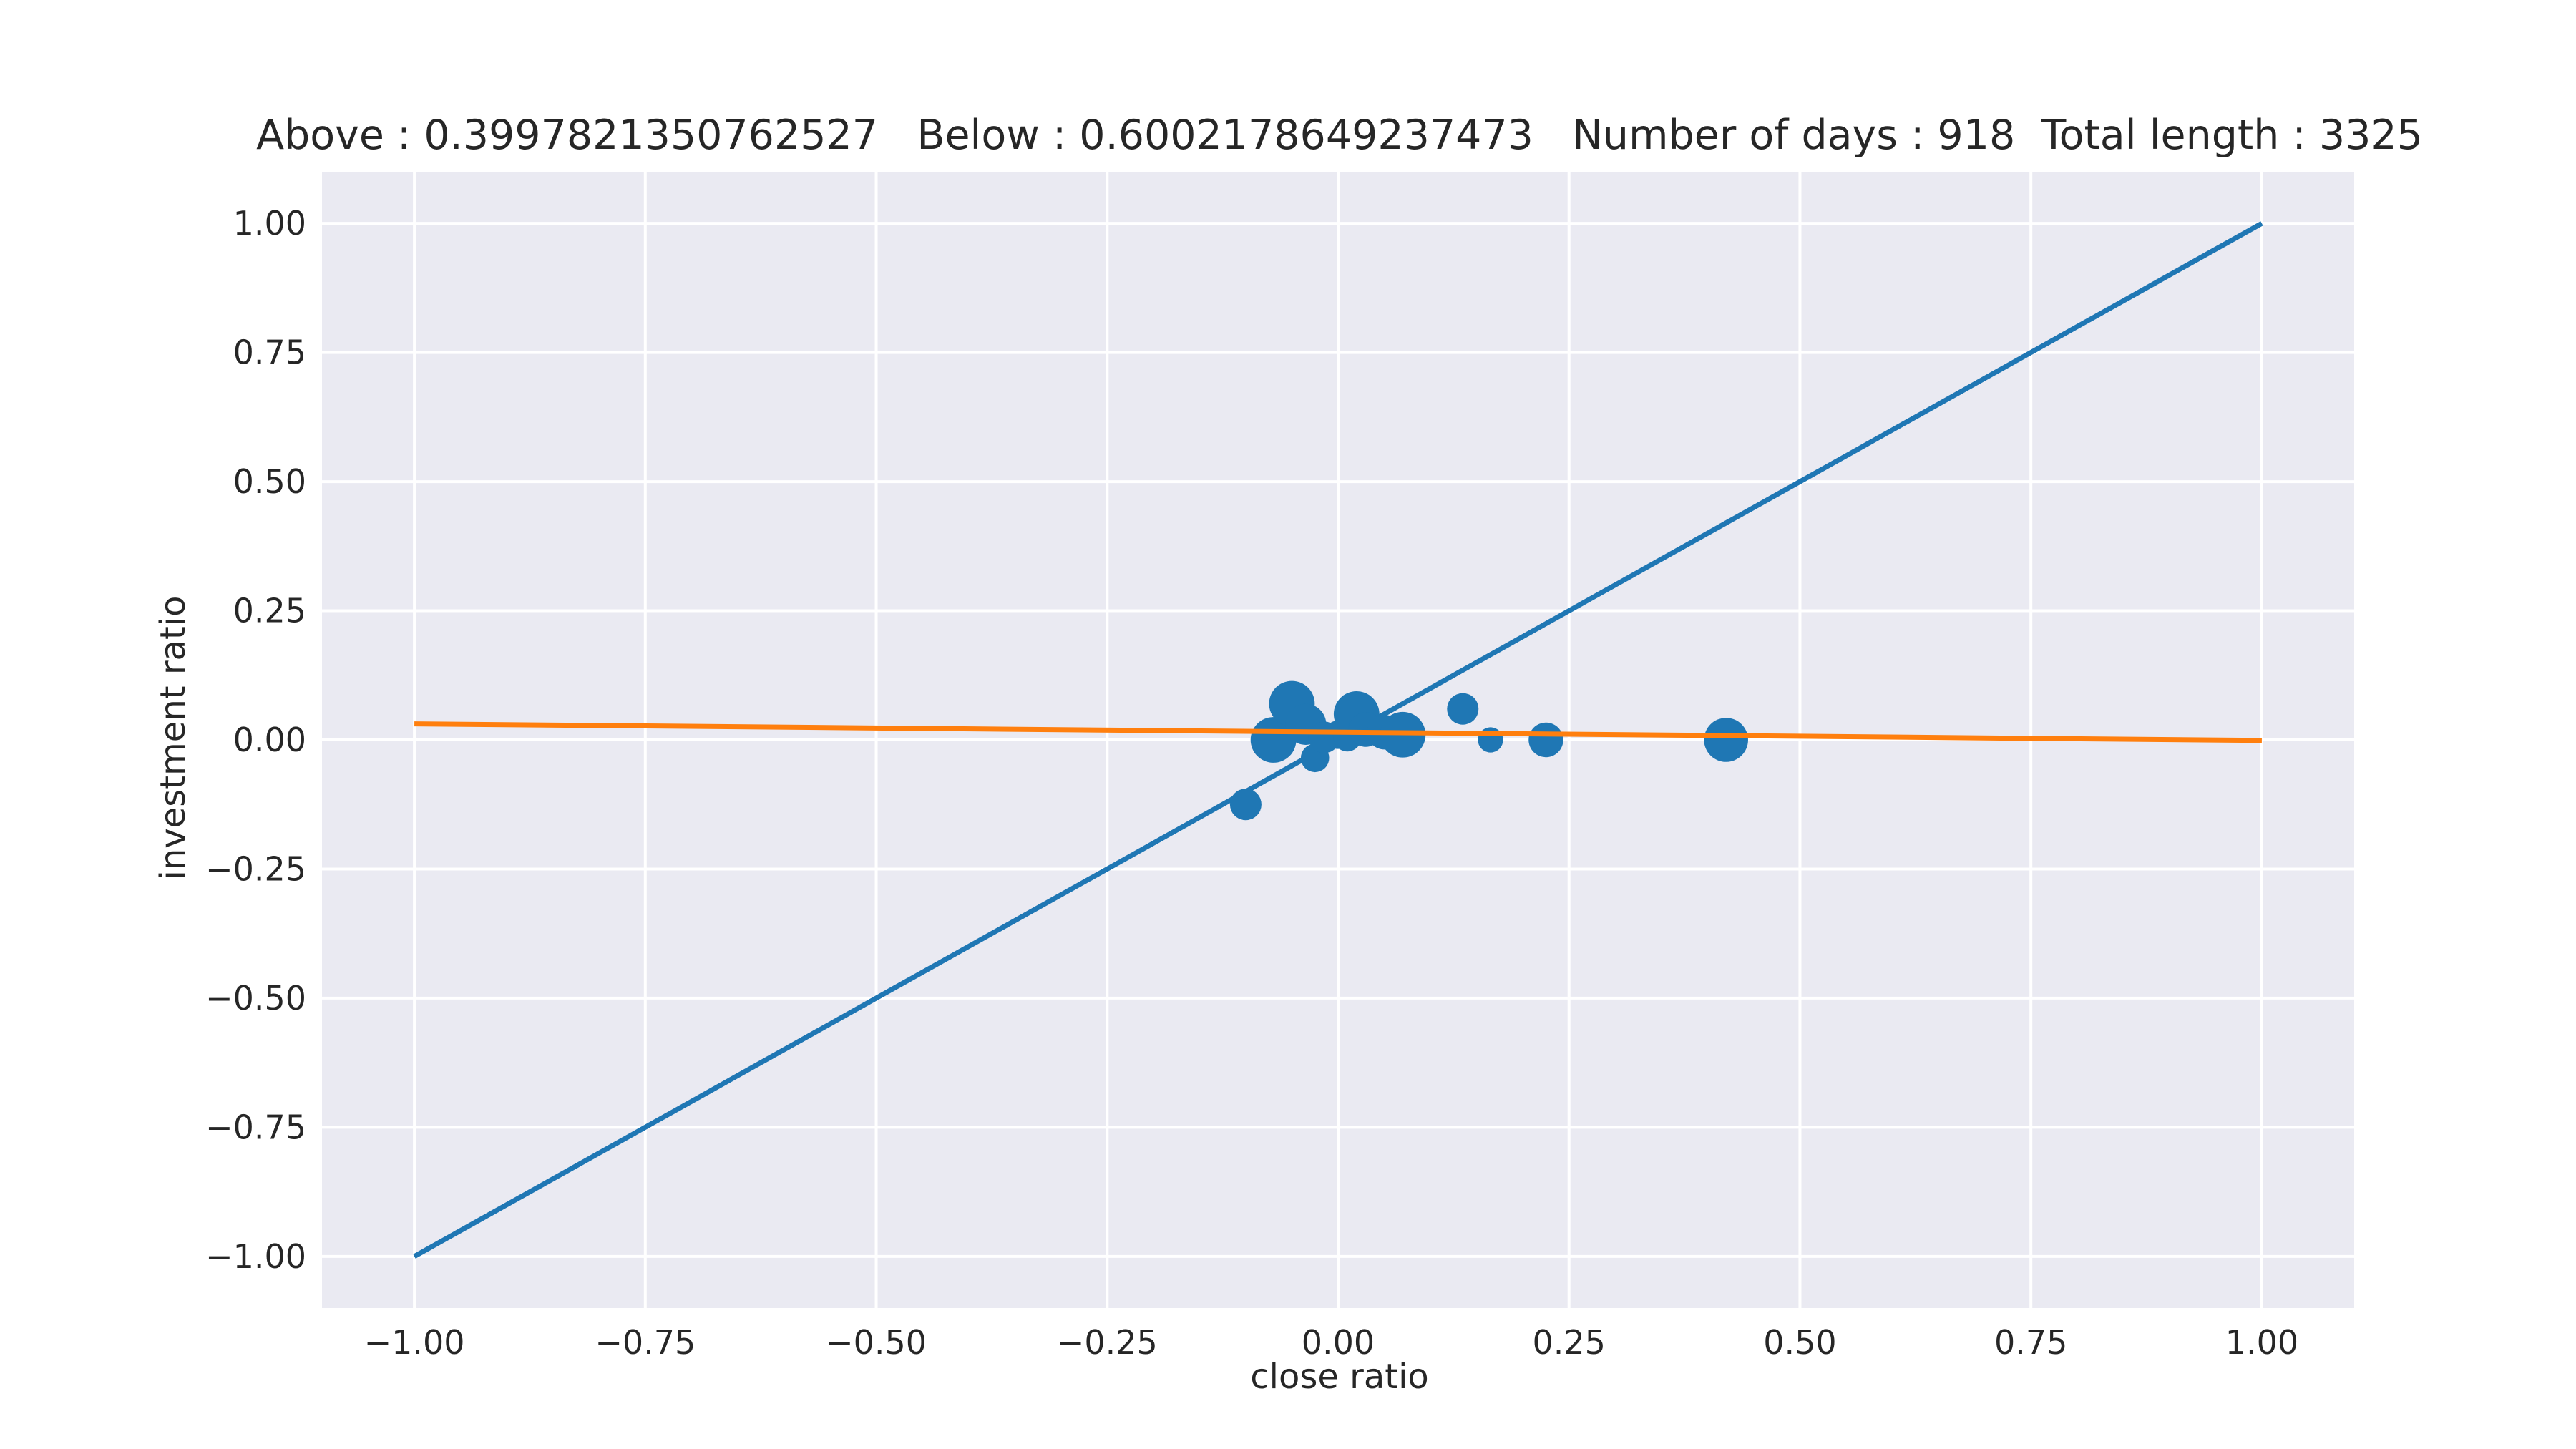  What do you see at coordinates (1107, 1342) in the screenshot?
I see `x-tick-label: −0.25` at bounding box center [1107, 1342].